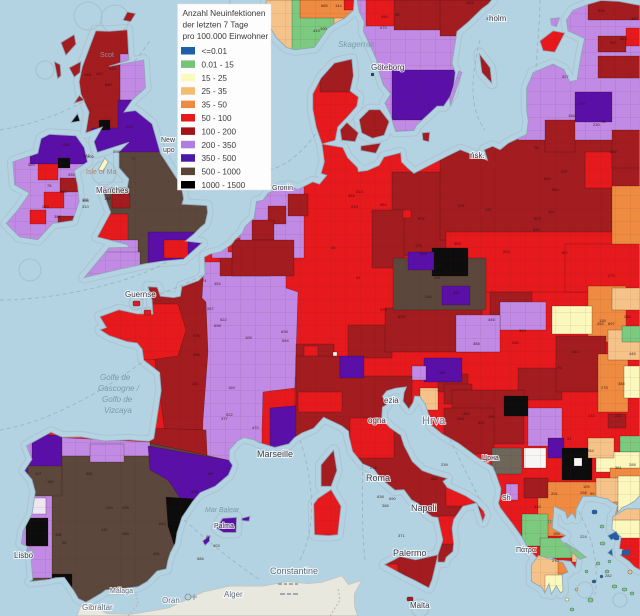 The height and width of the screenshot is (616, 640). I want to click on svg-text: 172, so click(591, 415).